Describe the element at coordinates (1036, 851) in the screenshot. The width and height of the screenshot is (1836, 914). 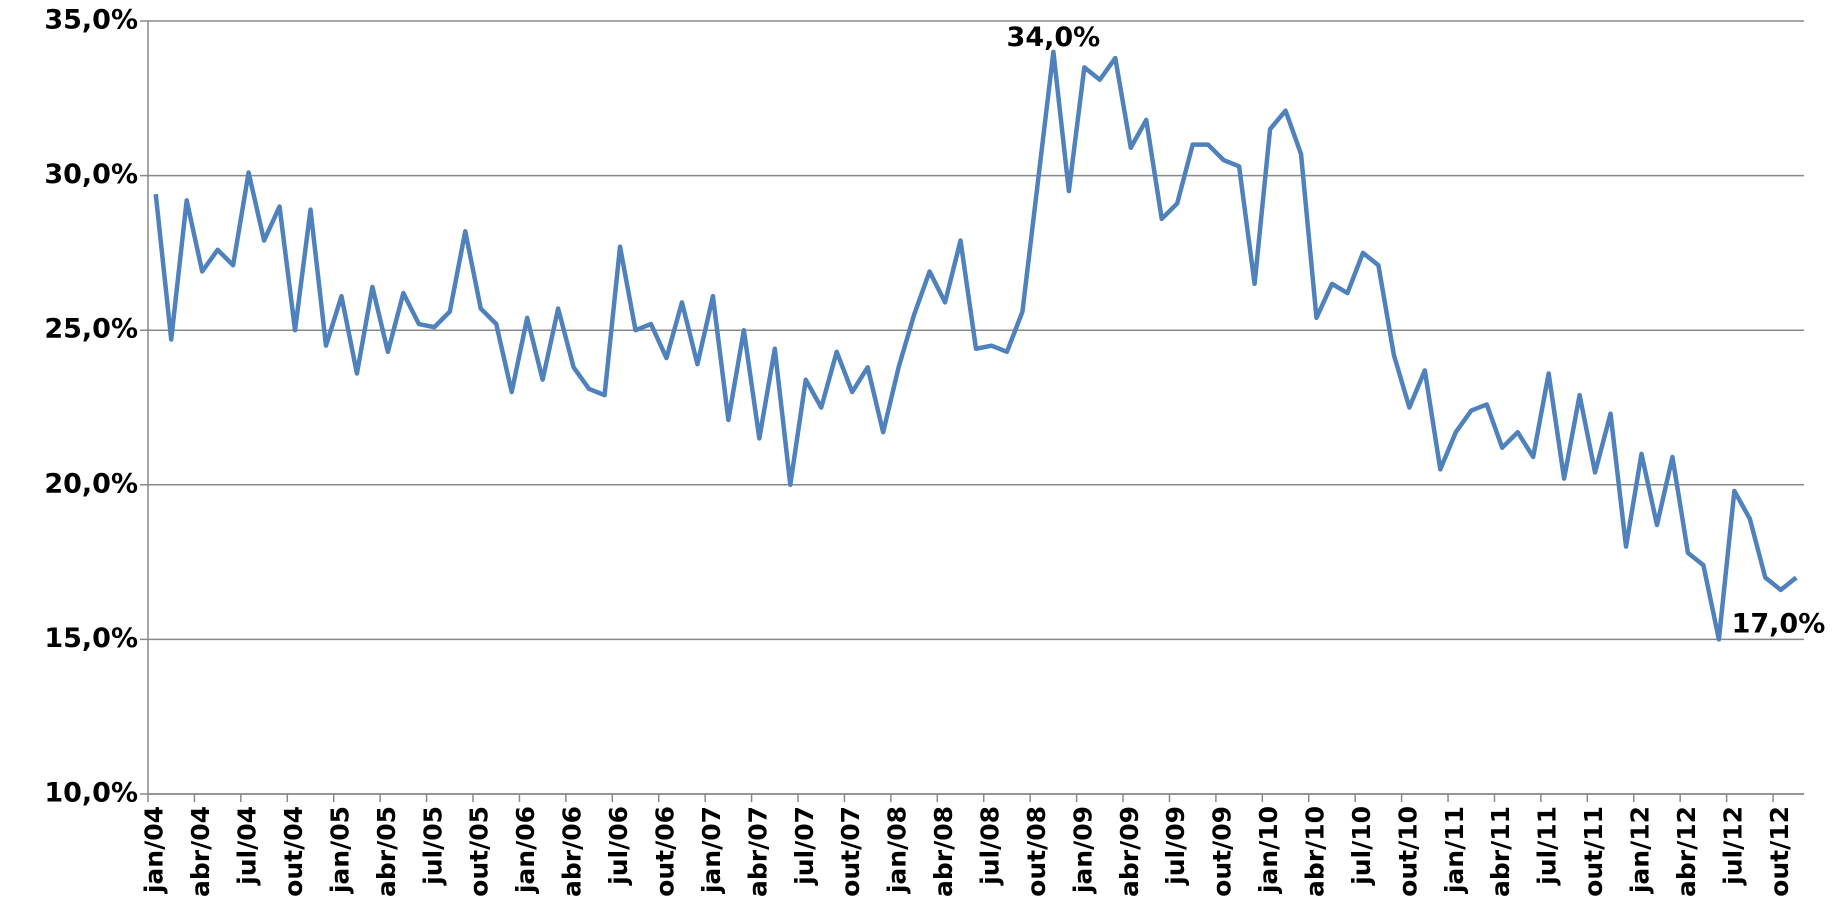
I see `x-tick-label: out/08` at that location.